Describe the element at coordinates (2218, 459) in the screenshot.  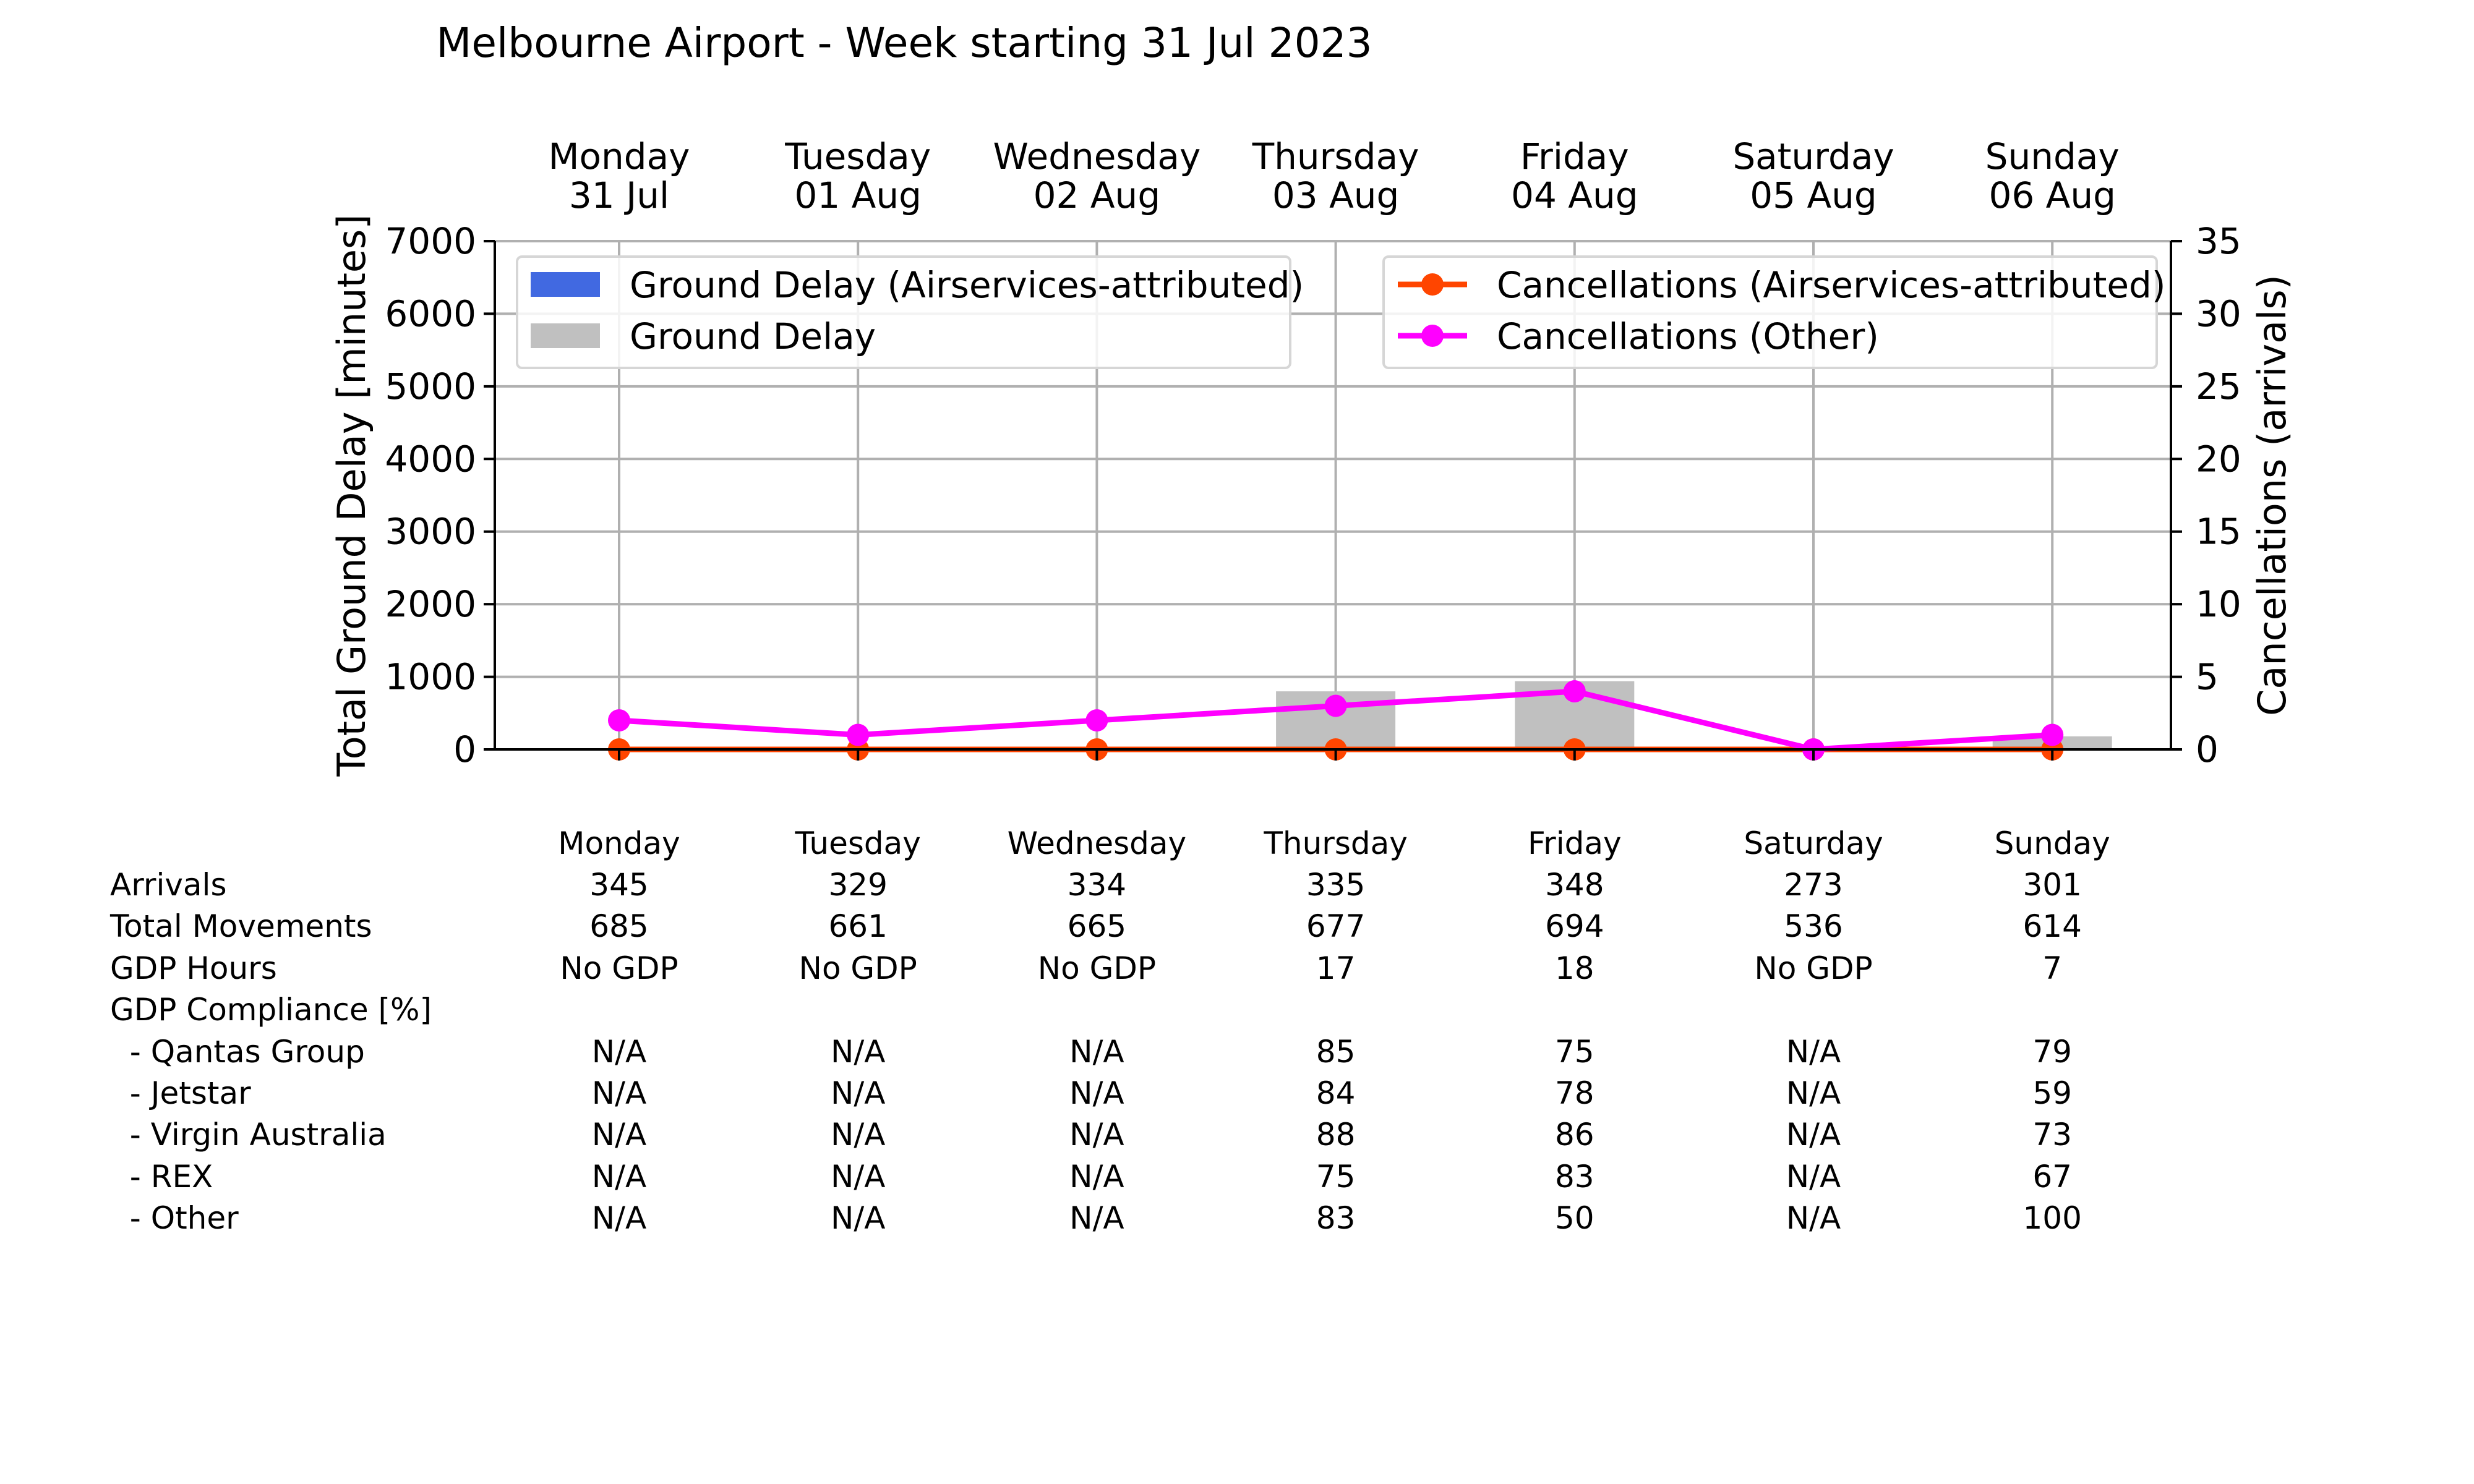
I see `y-right-tick-label: 20` at that location.